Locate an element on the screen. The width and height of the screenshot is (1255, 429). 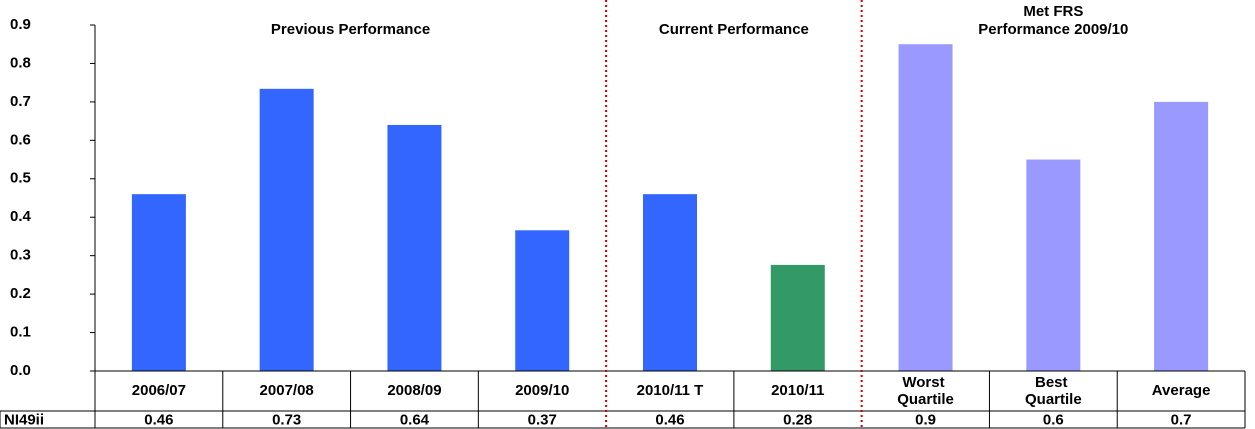
value-label: 0.6 is located at coordinates (1053, 419).